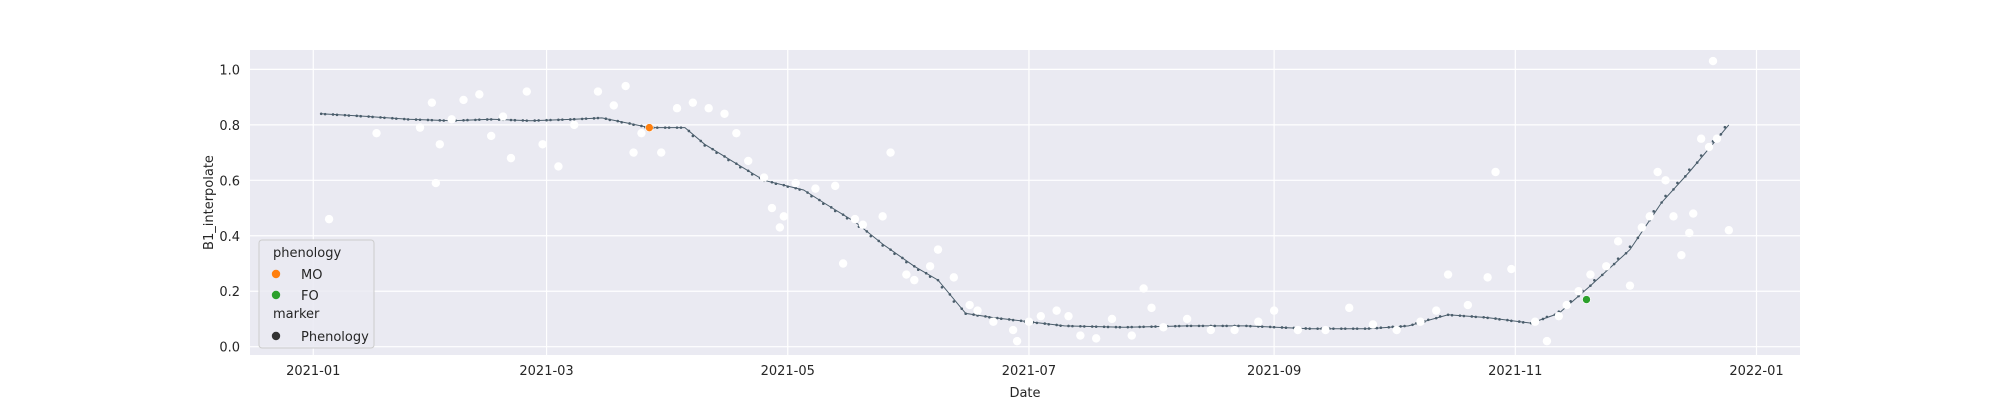  Describe the element at coordinates (276, 295) in the screenshot. I see `legend-fo-marker` at that location.